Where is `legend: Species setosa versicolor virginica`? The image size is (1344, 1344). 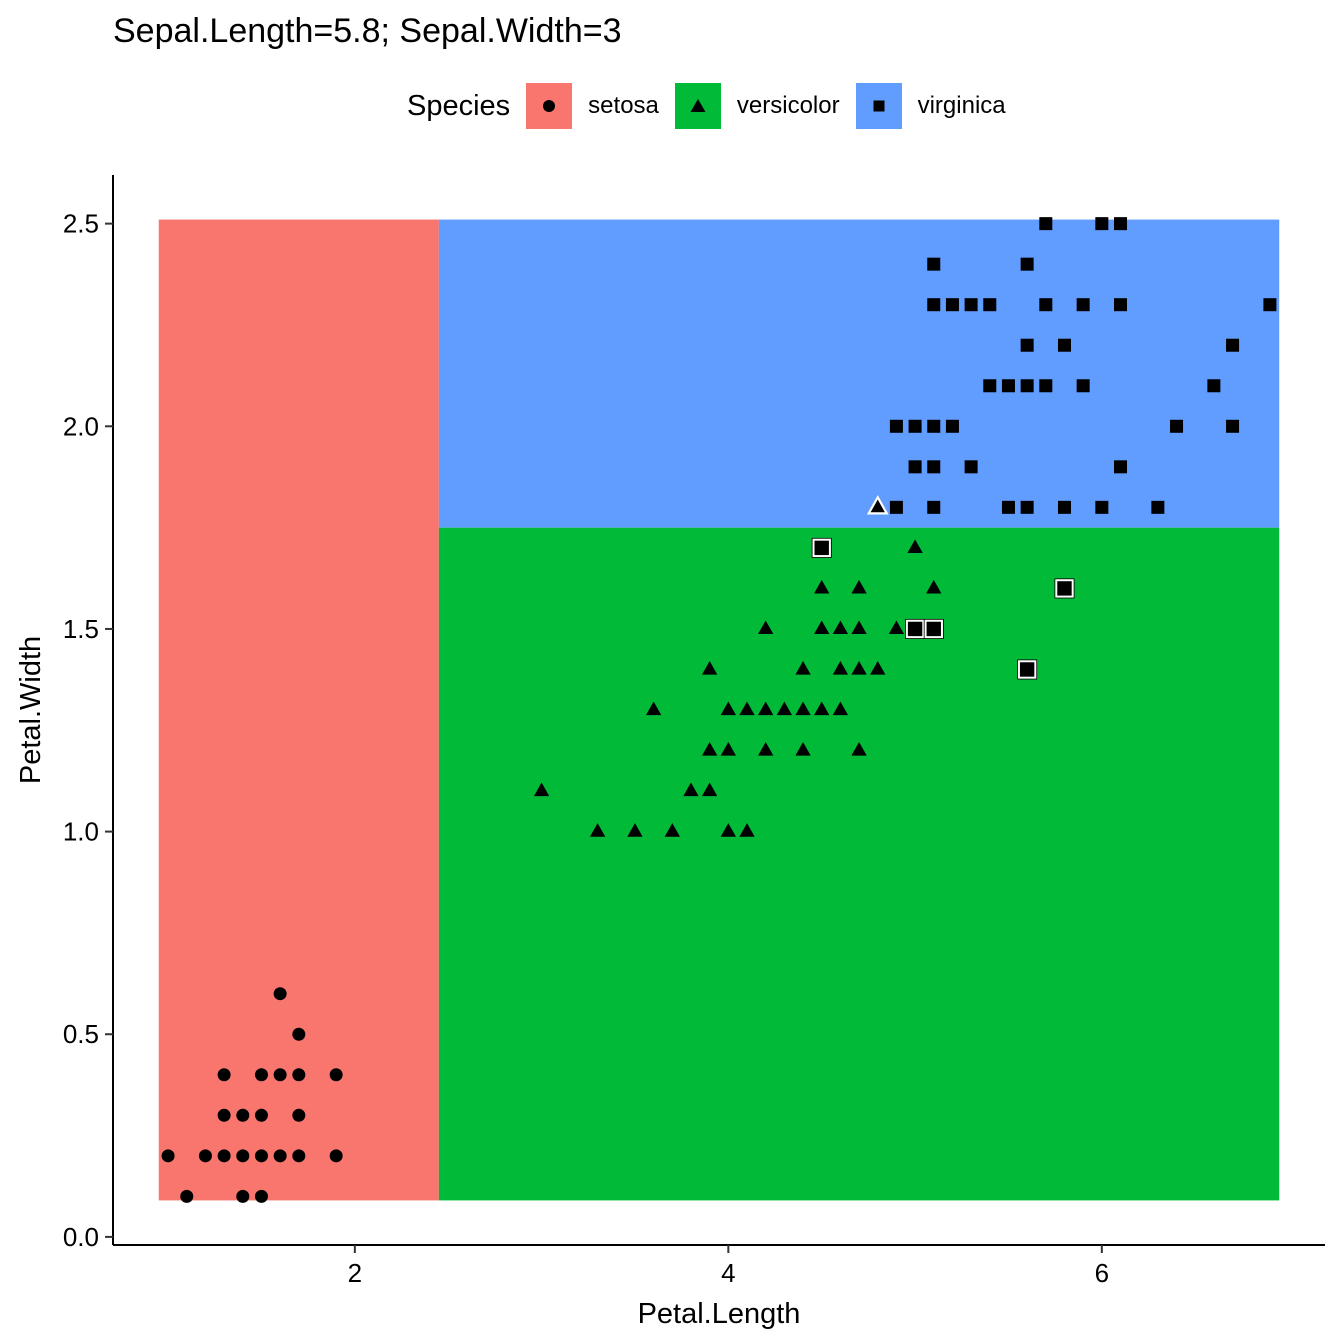 legend: Species setosa versicolor virginica is located at coordinates (714, 106).